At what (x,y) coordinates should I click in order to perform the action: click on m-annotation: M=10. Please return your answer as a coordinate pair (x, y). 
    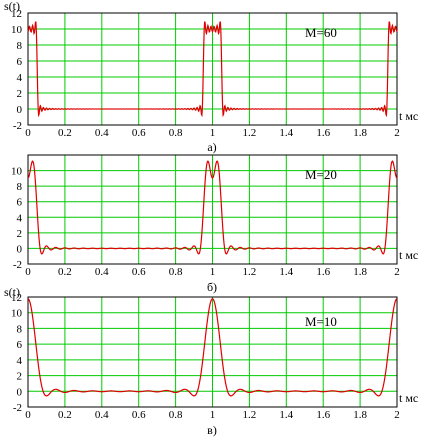
    Looking at the image, I should click on (321, 321).